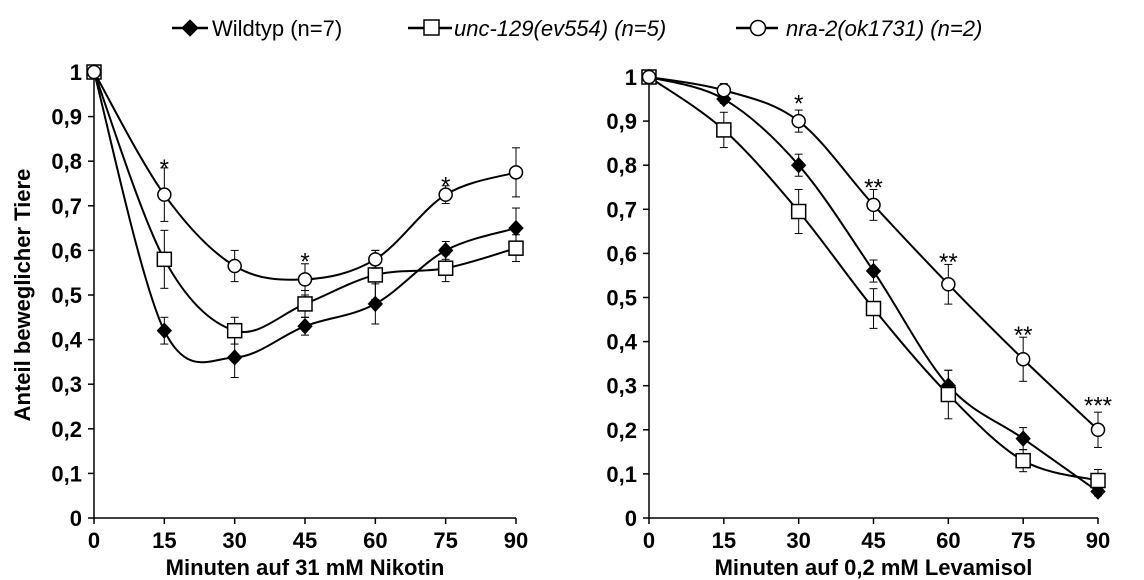 Image resolution: width=1144 pixels, height=580 pixels. What do you see at coordinates (758, 28) in the screenshot?
I see `legend-circle-marker-icon` at bounding box center [758, 28].